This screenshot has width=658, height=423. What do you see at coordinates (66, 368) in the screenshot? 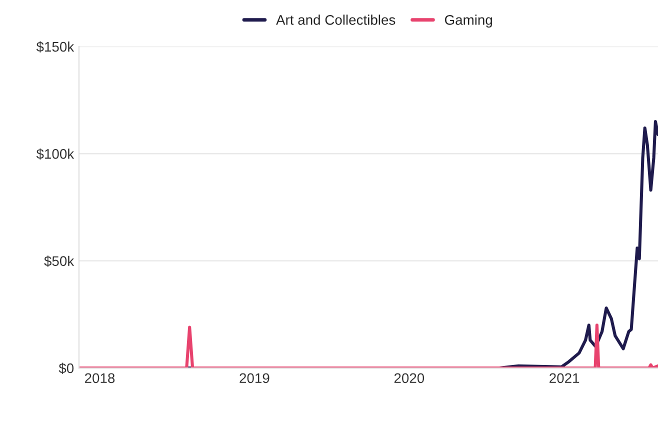
I see `y-tick-label: $0` at bounding box center [66, 368].